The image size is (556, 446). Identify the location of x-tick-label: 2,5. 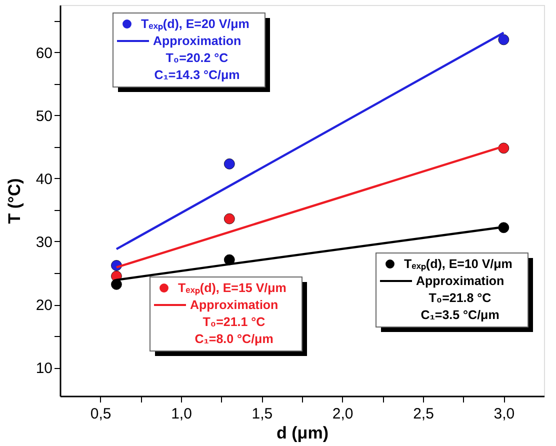
(423, 414).